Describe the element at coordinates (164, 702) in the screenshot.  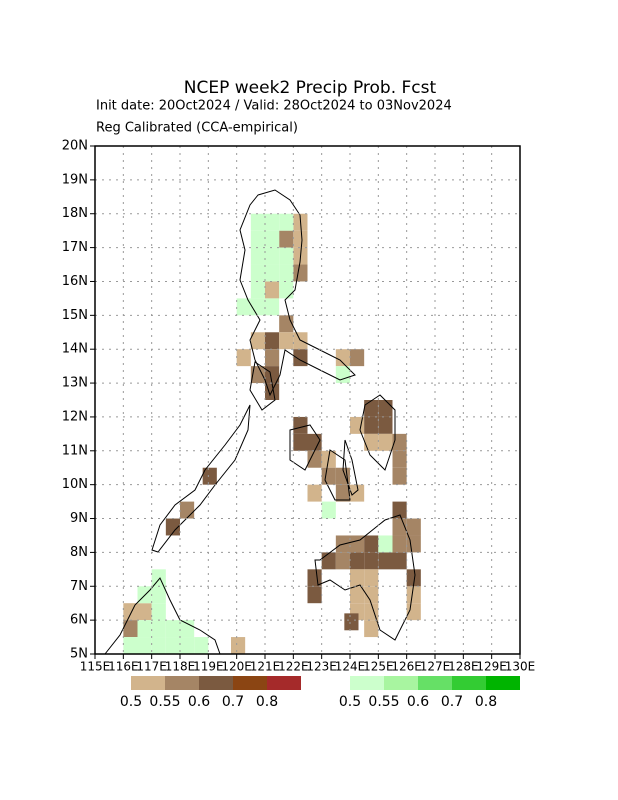
I see `colorbar-label: 0.55` at that location.